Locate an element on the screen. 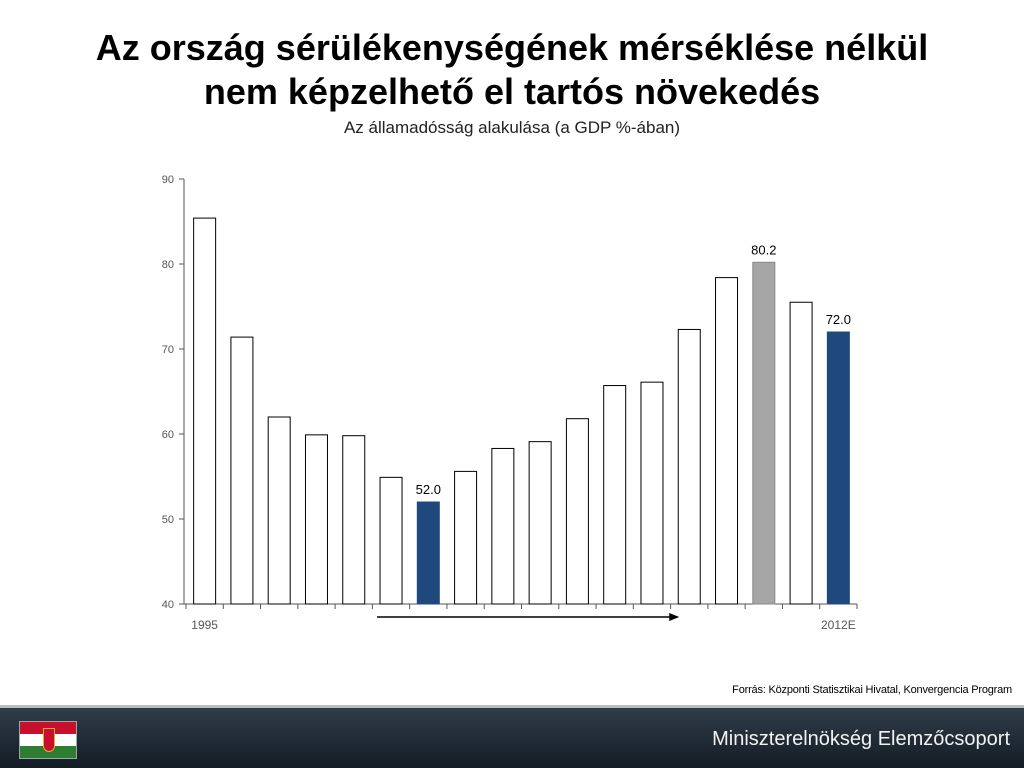  data-label-2010: 80.2 is located at coordinates (763, 249).